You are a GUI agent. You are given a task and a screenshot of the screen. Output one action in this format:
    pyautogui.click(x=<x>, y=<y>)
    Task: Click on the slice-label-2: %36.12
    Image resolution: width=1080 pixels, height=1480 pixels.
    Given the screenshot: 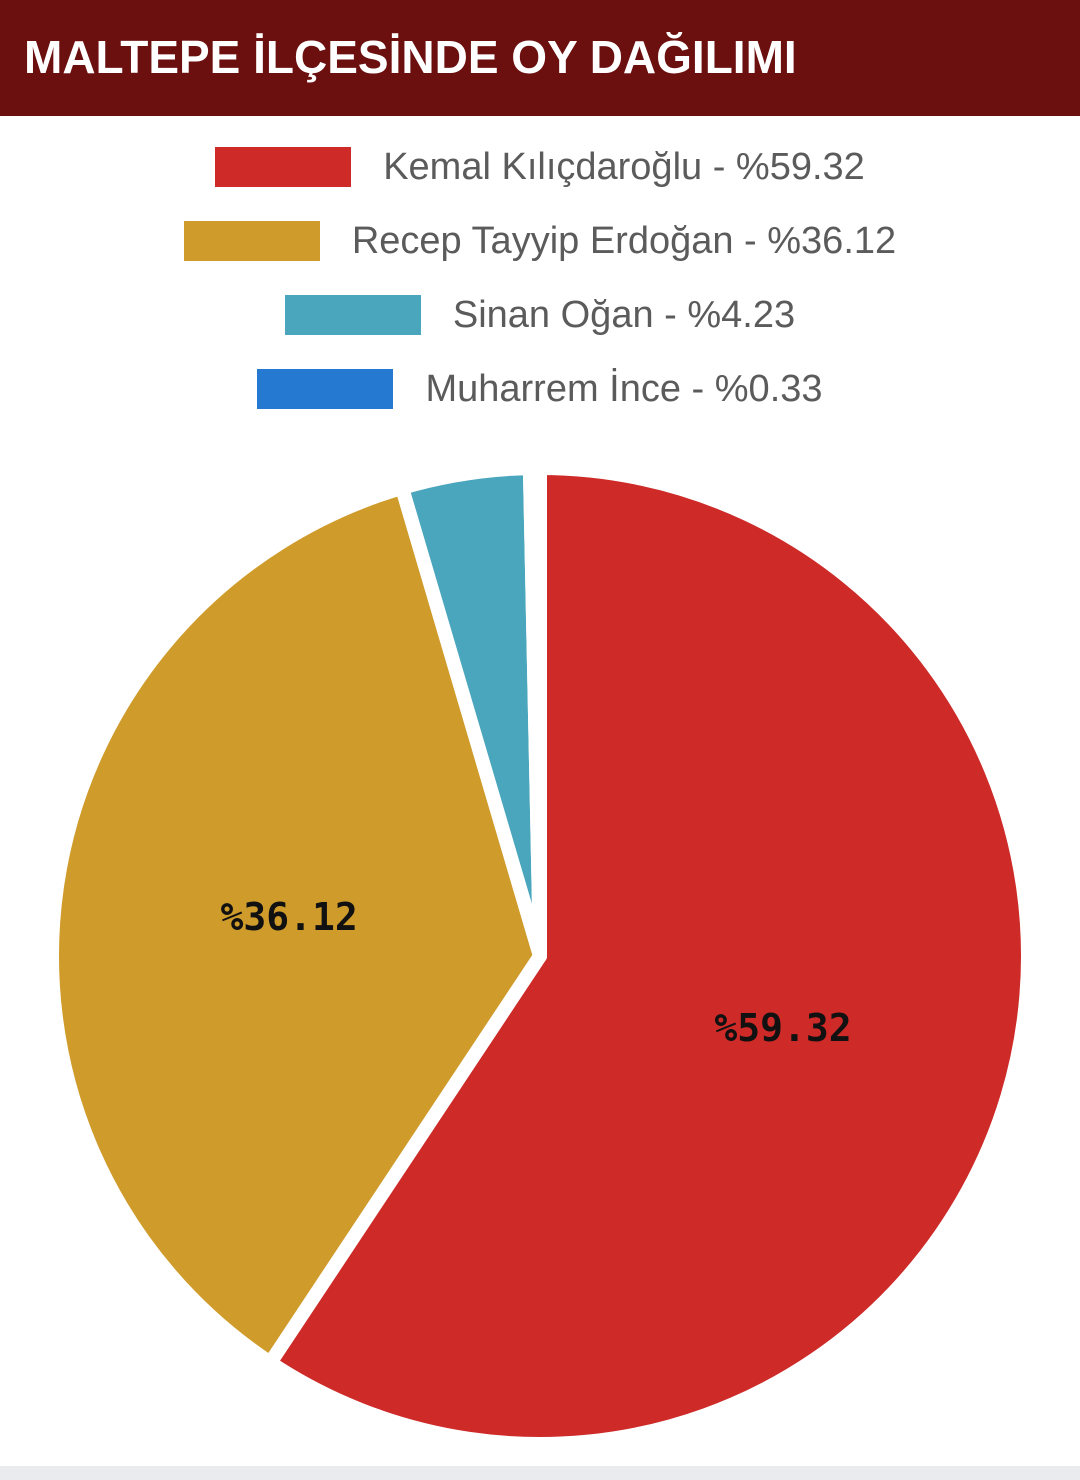 What is the action you would take?
    pyautogui.click(x=288, y=917)
    